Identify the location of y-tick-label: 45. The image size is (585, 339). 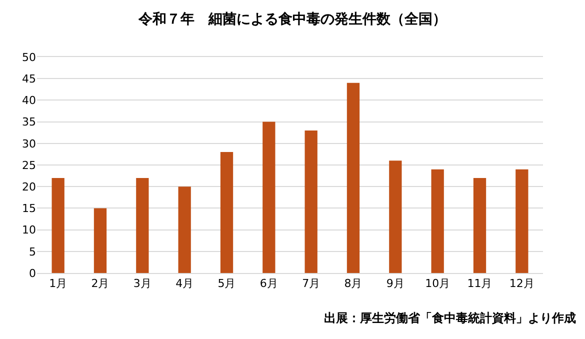
(29, 79).